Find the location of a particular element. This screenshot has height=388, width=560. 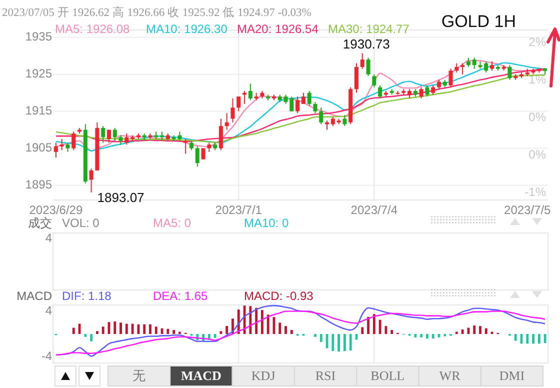

category-label: BOLL is located at coordinates (387, 375).